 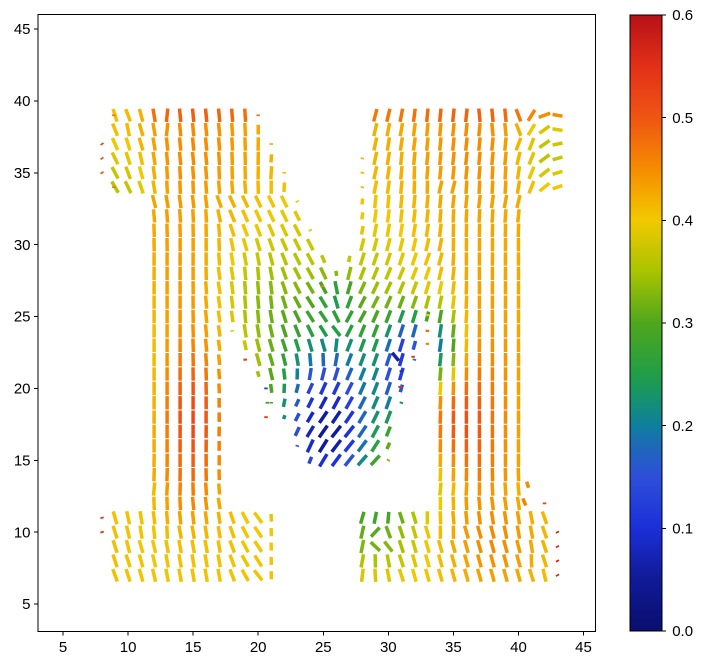 I want to click on svg-text: 0.6, so click(x=682, y=15).